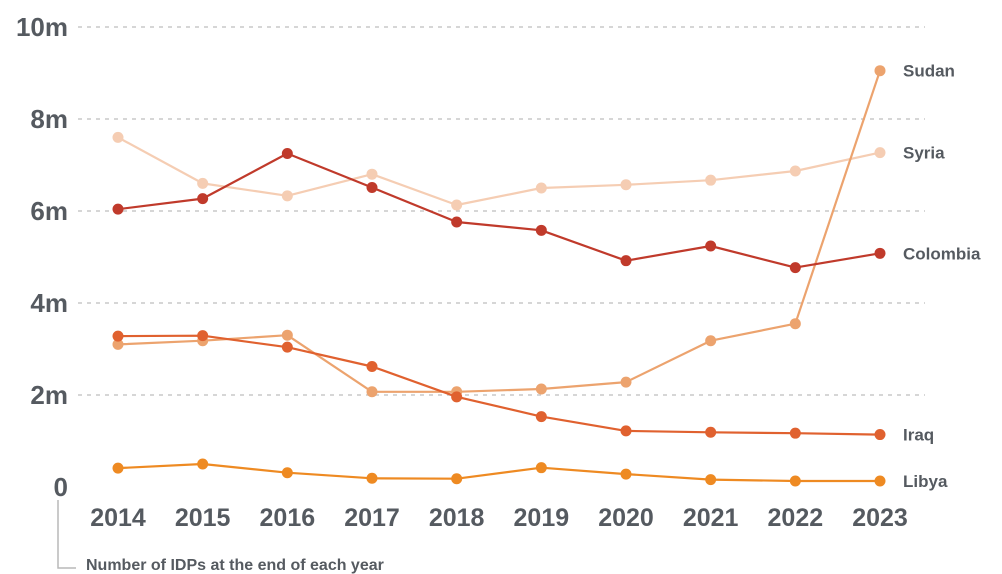  I want to click on point-colombia-2017, so click(372, 188).